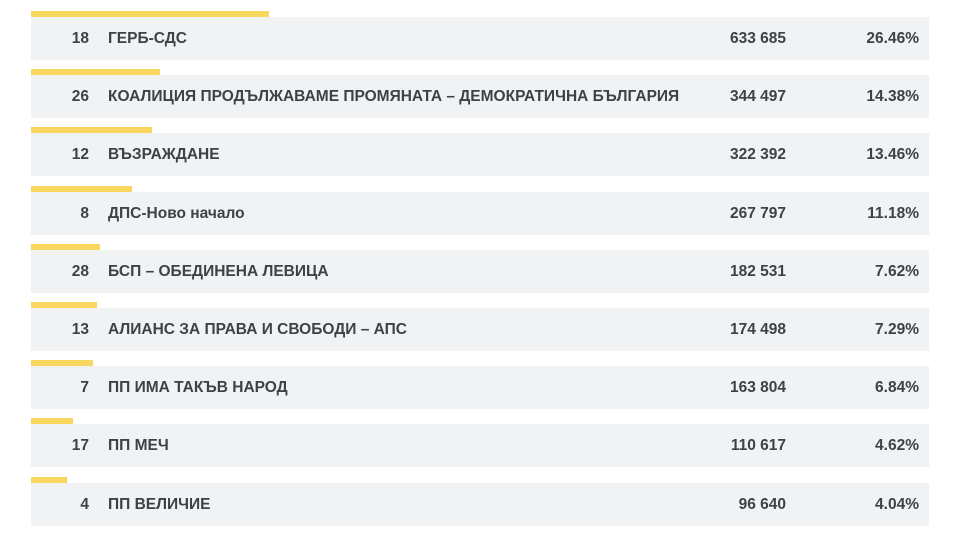 This screenshot has width=958, height=539. I want to click on result-row: 8 ДПС-Ново начало 267 797 11.18%, so click(480, 205).